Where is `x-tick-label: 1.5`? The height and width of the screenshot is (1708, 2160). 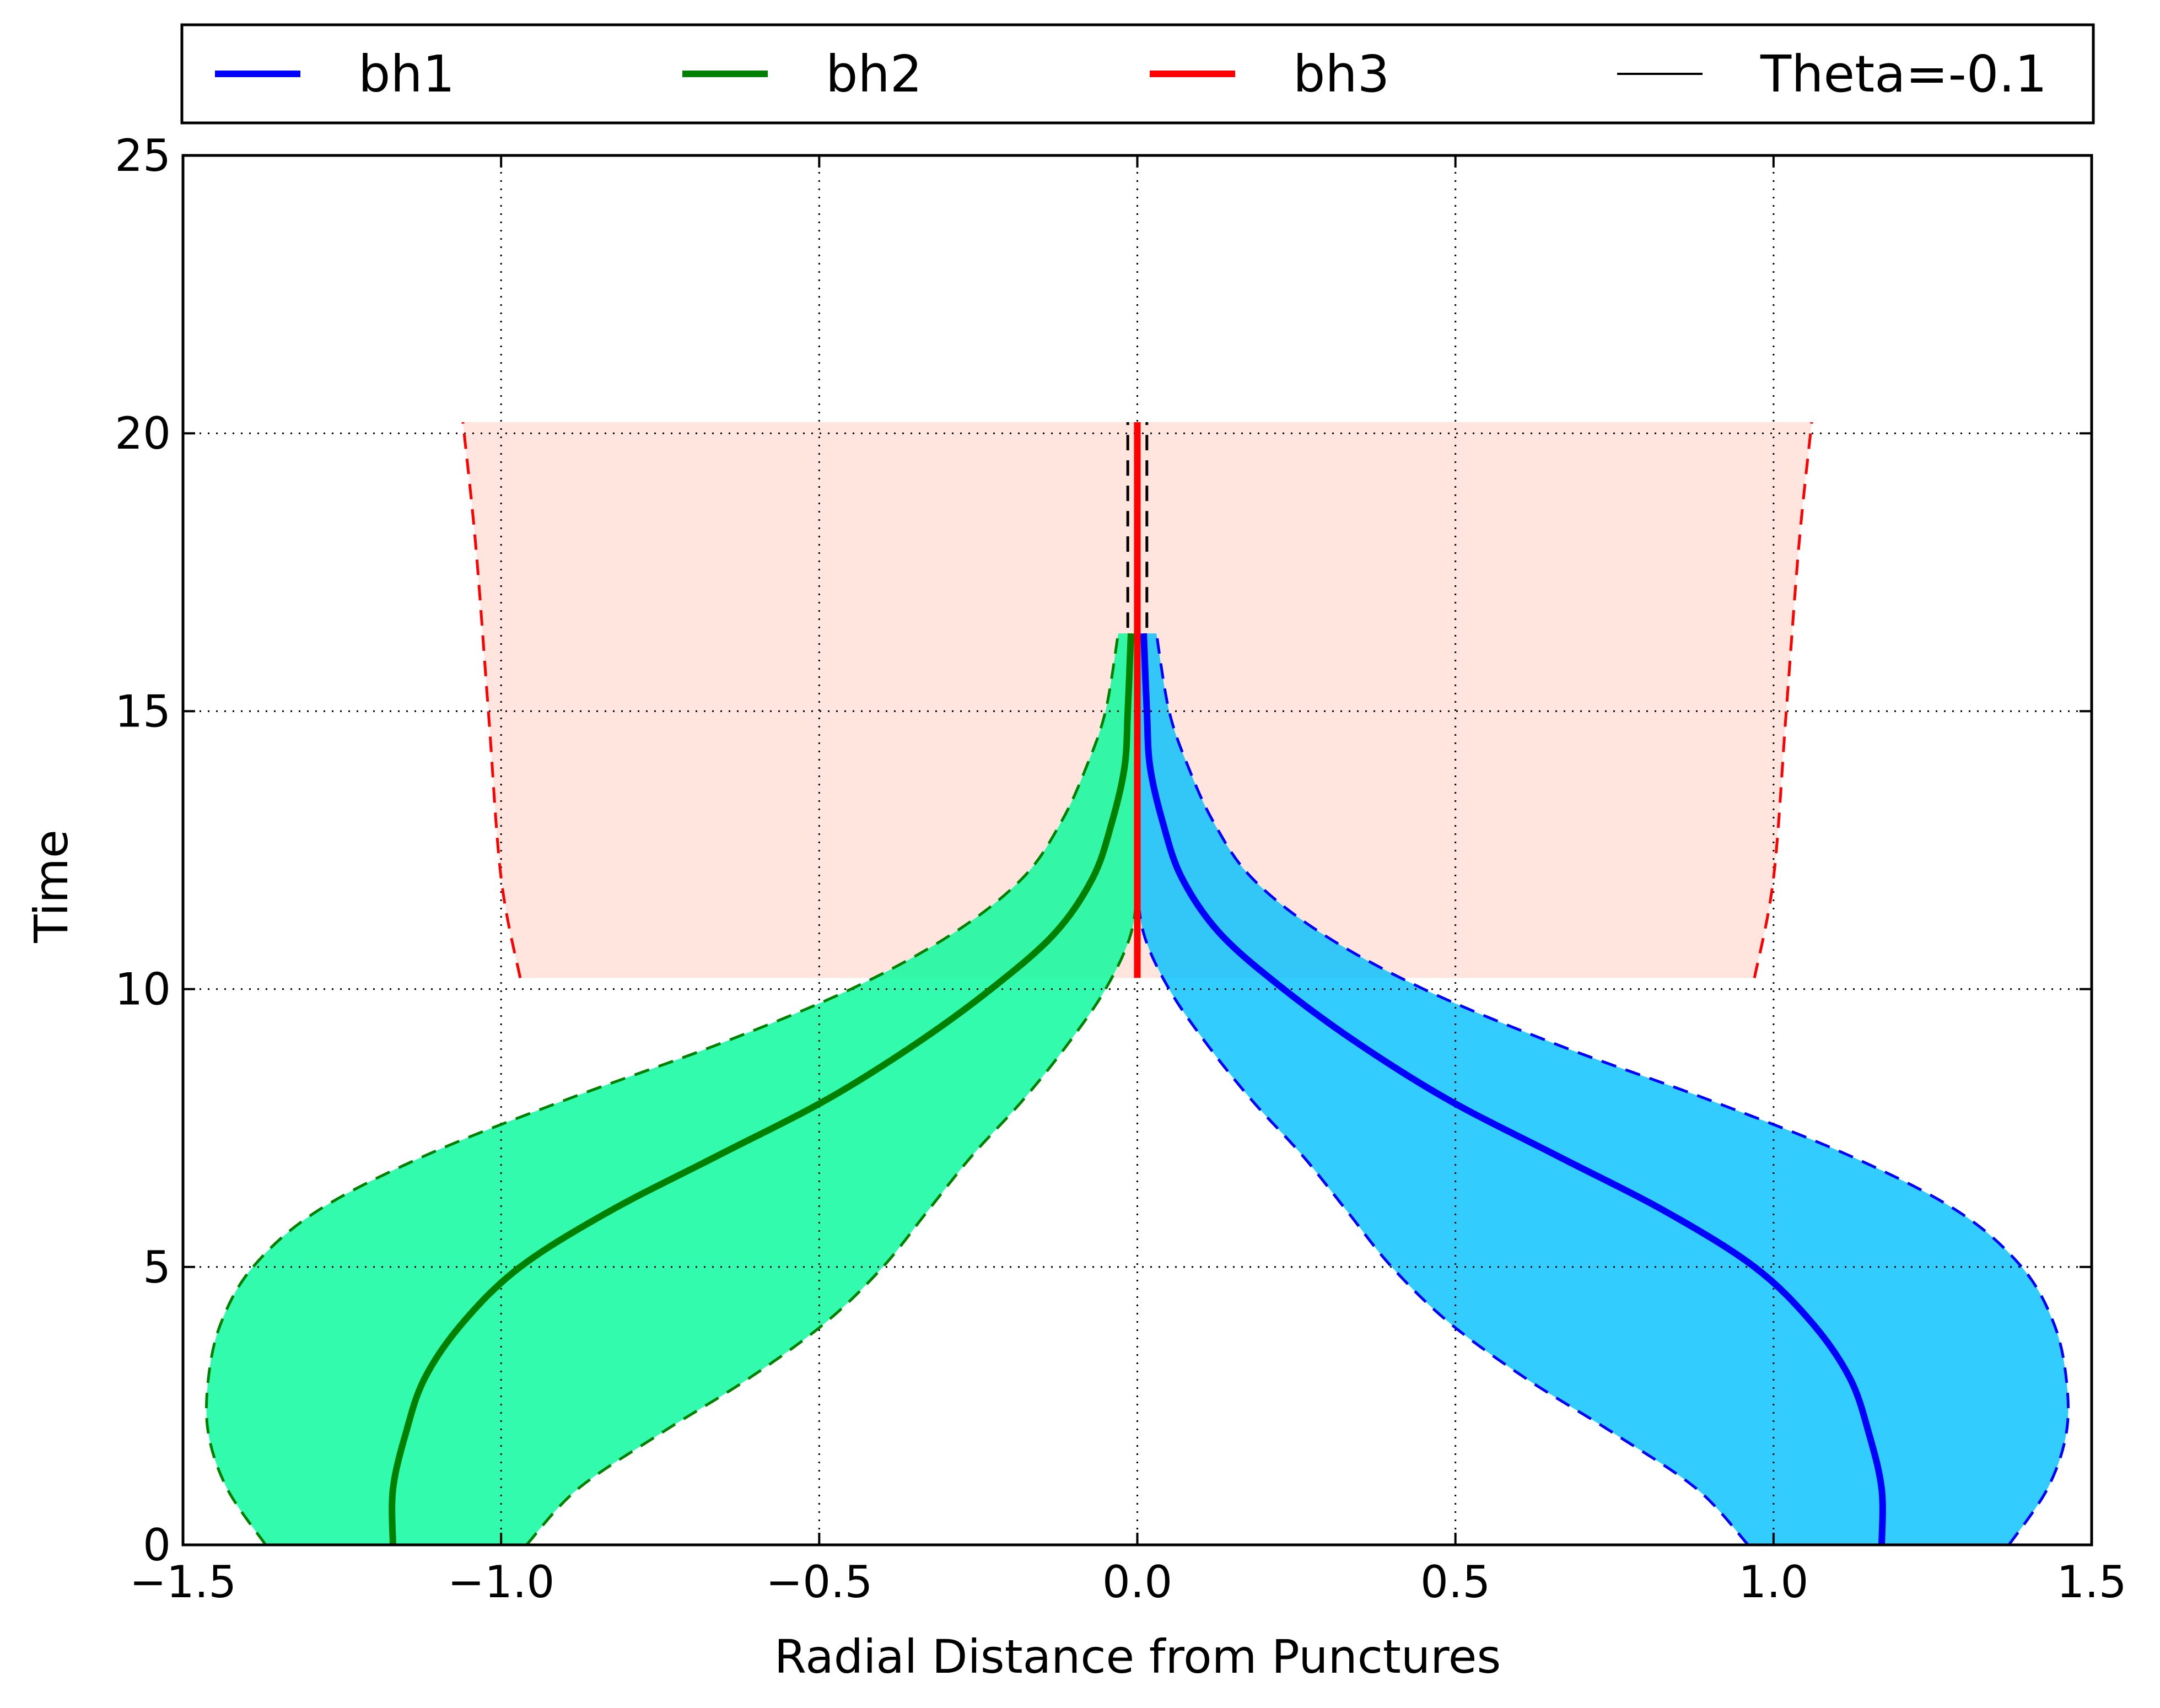 x-tick-label: 1.5 is located at coordinates (2091, 1582).